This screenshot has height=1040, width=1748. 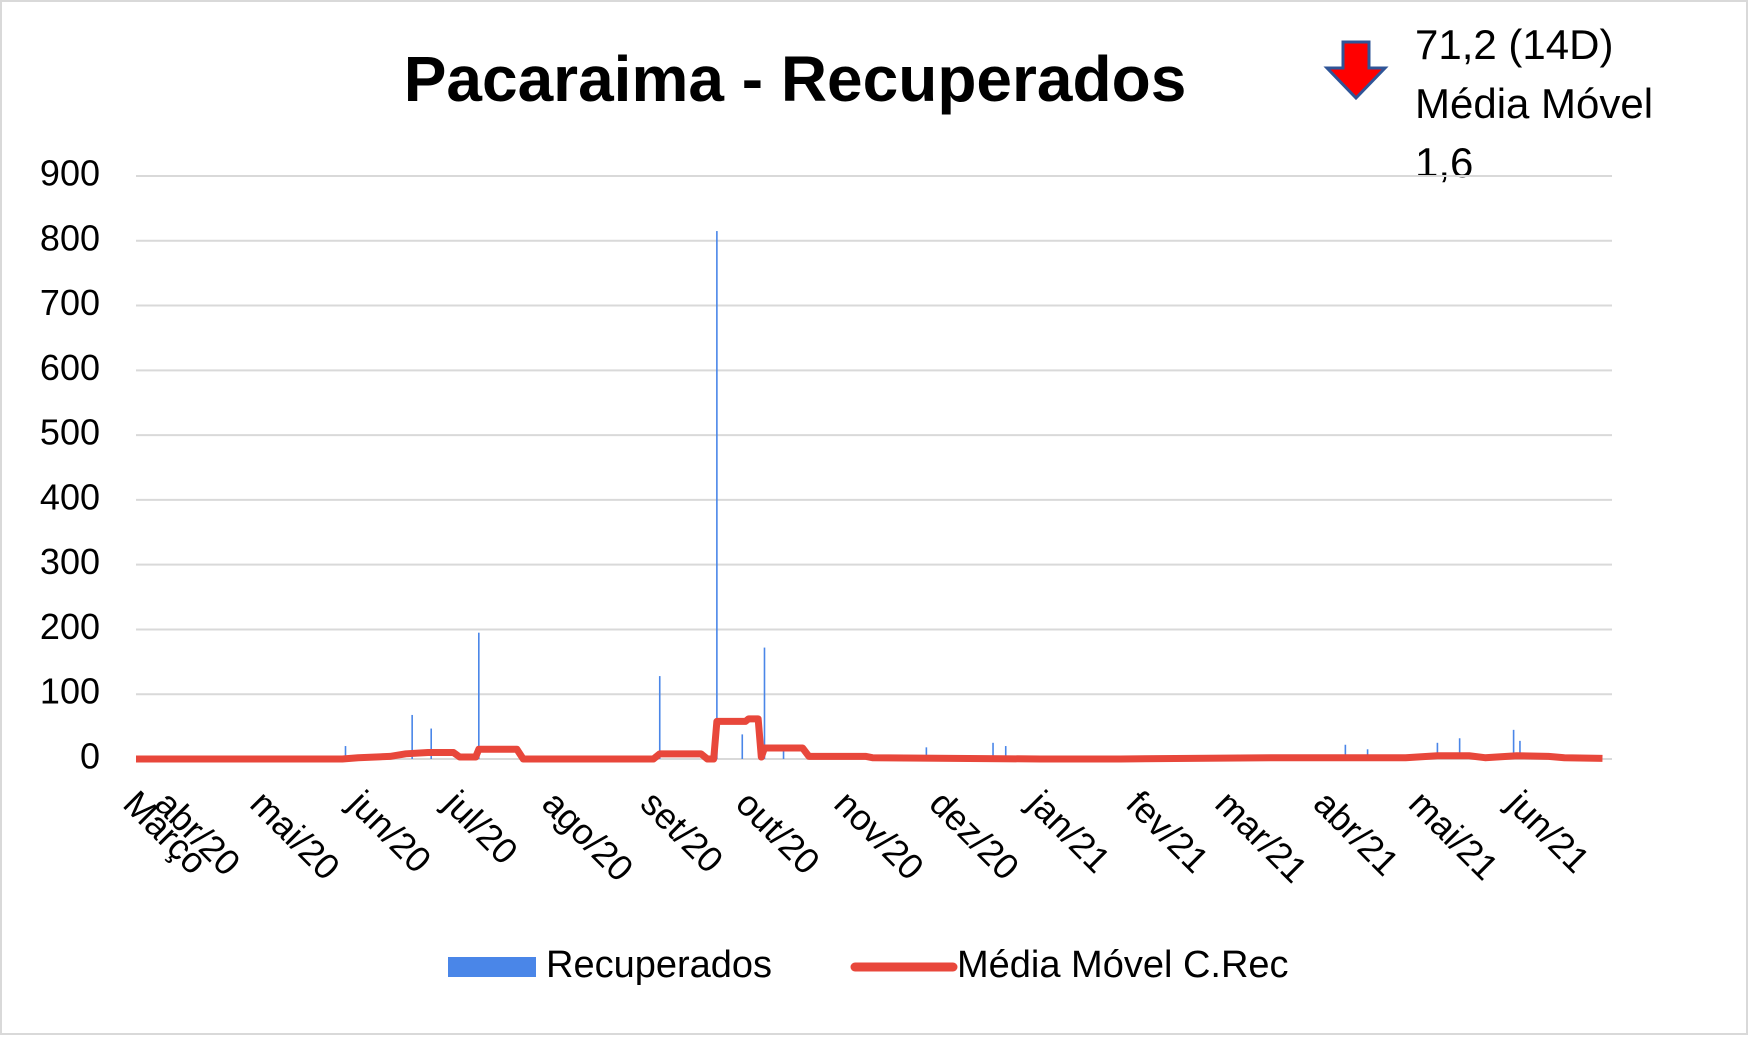 What do you see at coordinates (70, 691) in the screenshot?
I see `y-tick-label: 100` at bounding box center [70, 691].